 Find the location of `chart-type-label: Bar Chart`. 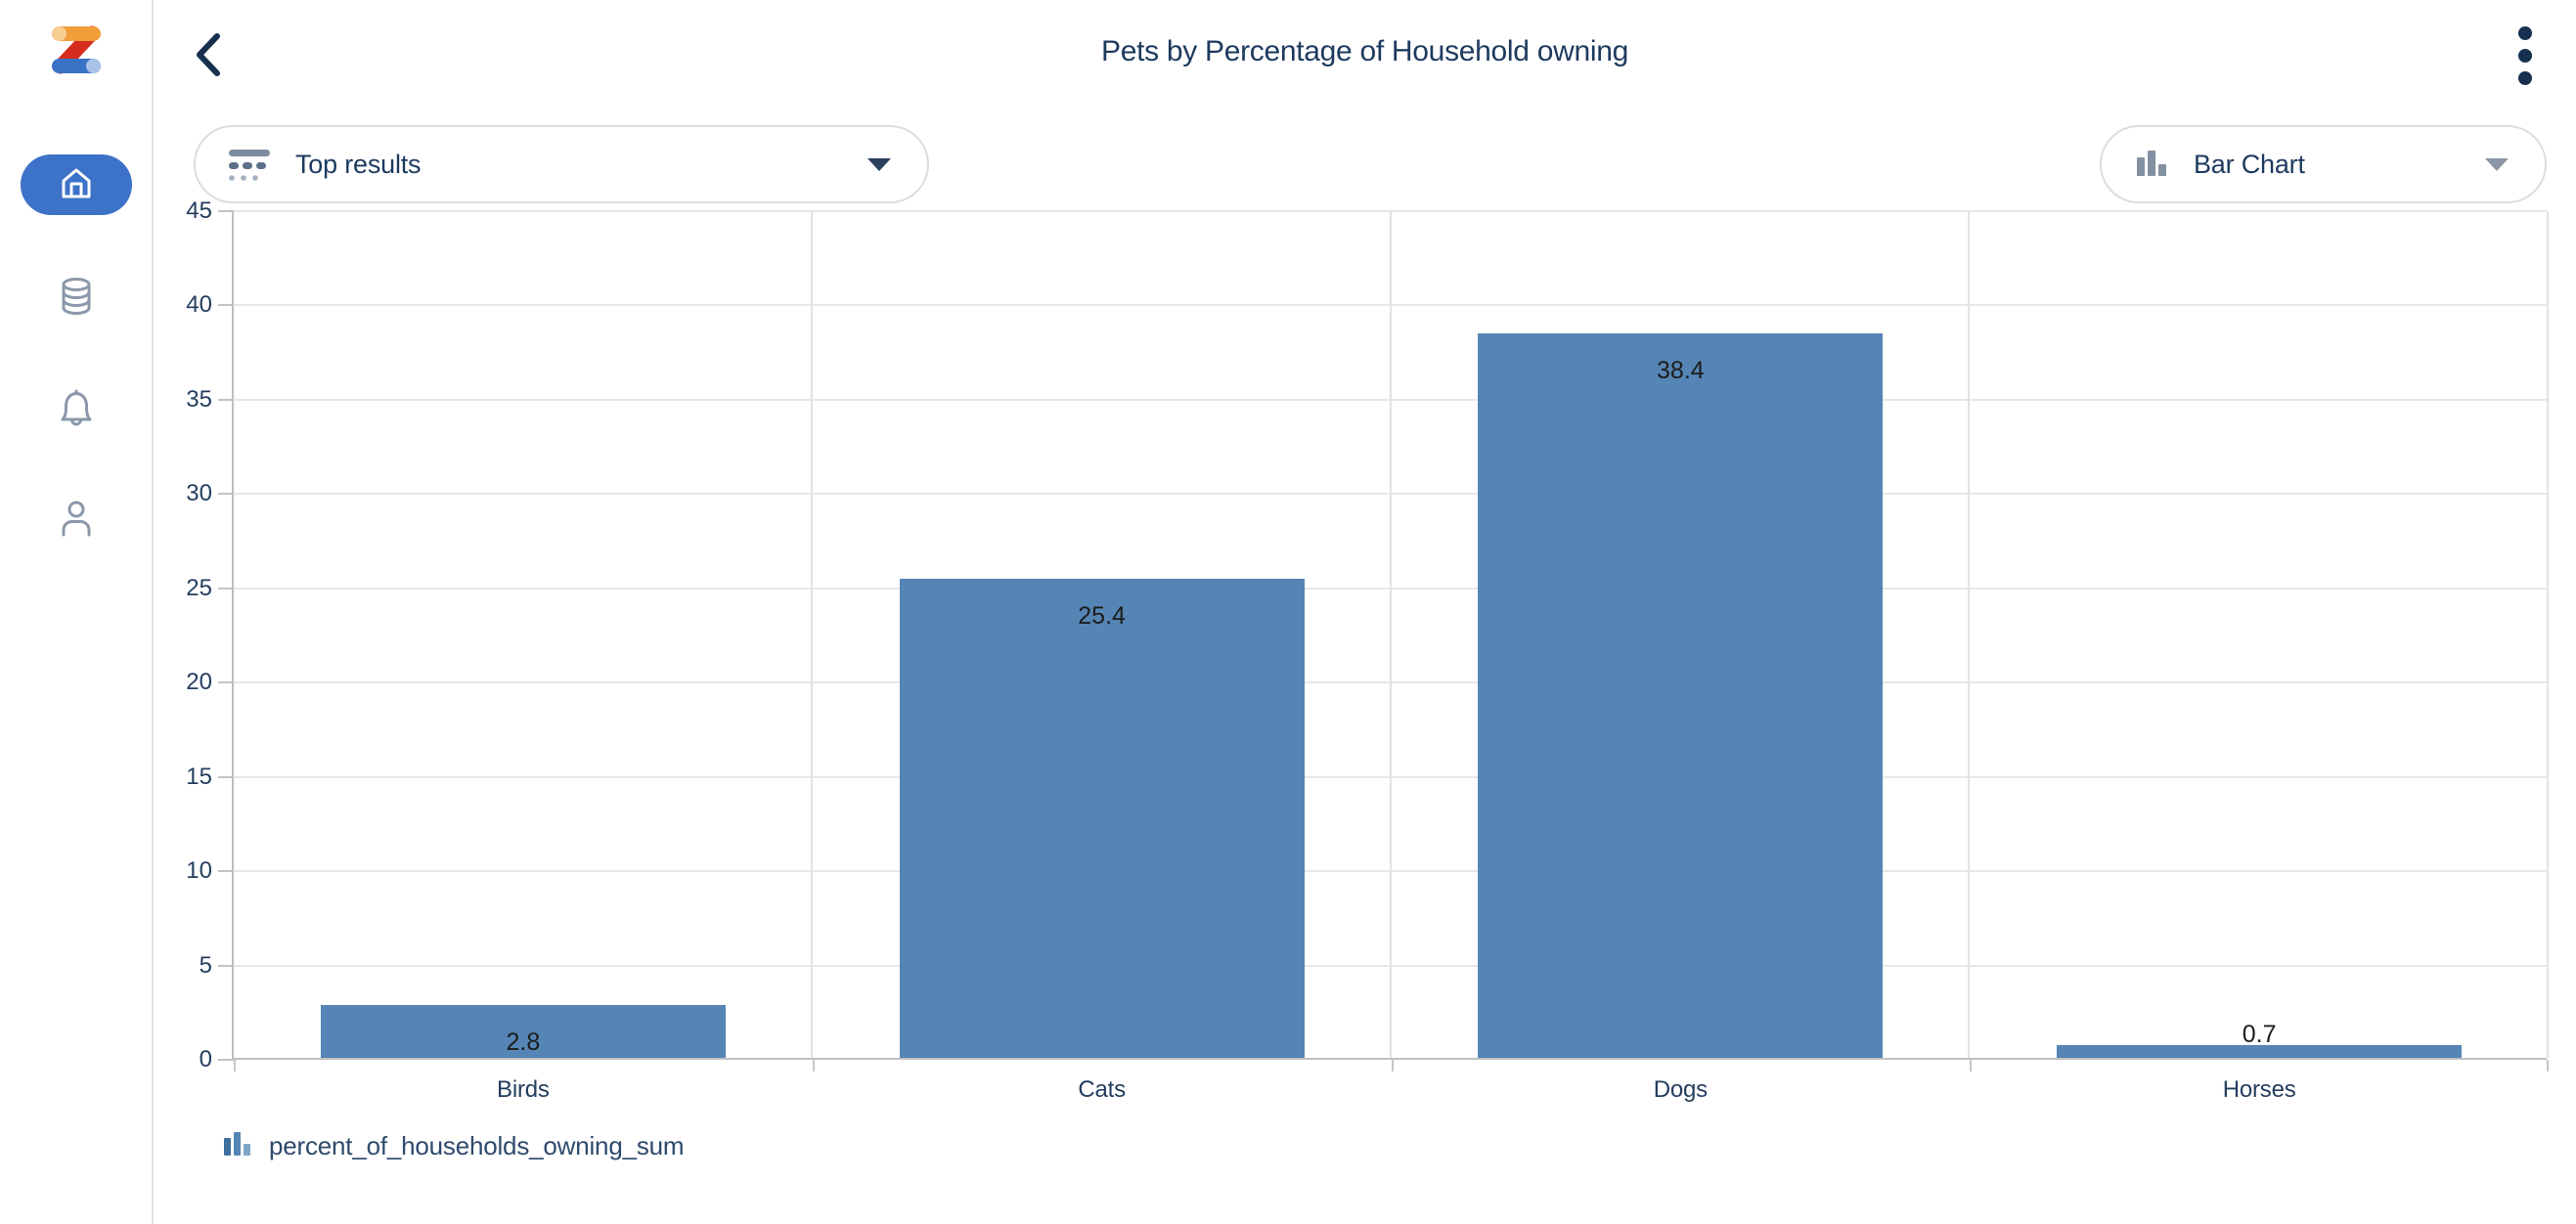

chart-type-label: Bar Chart is located at coordinates (2249, 164).